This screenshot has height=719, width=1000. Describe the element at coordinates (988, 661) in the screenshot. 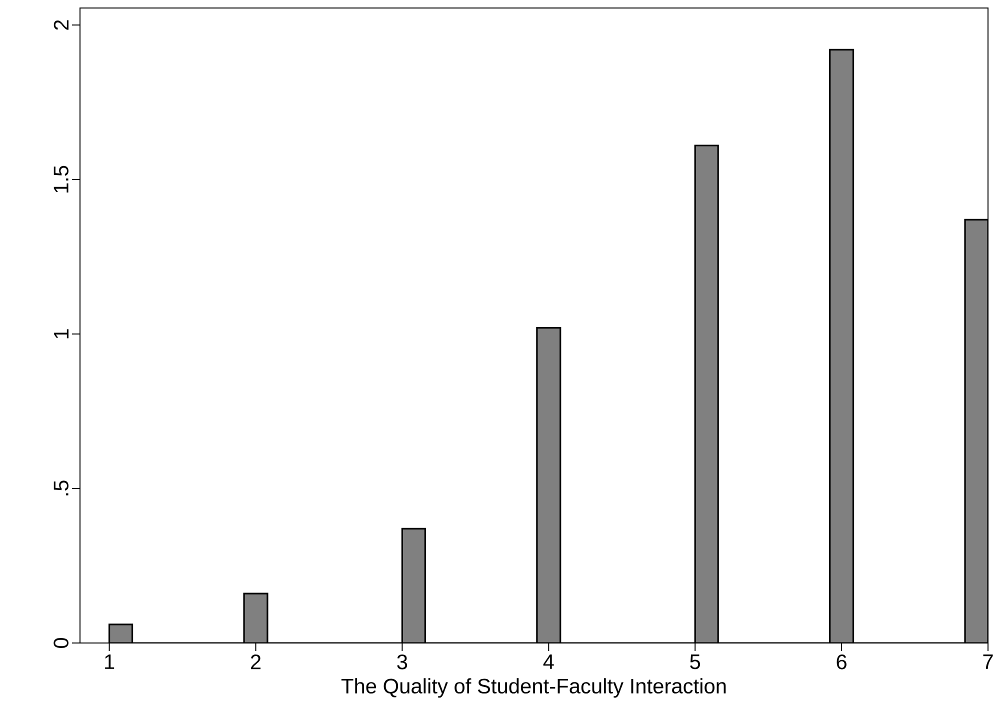

I see `x-tick-label: 7` at that location.